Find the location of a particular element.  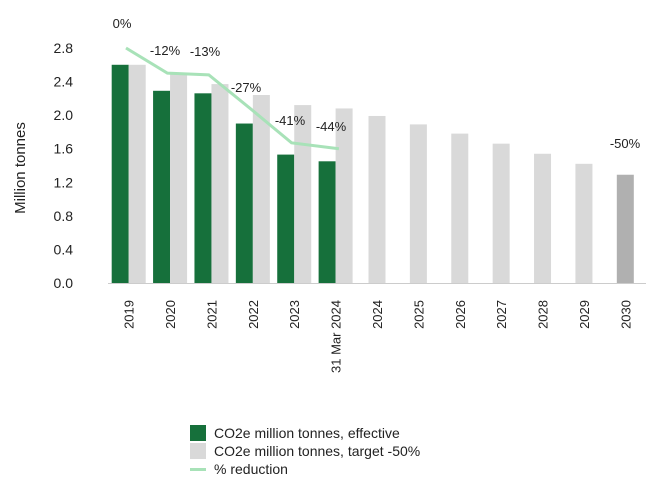

legend-label-reduction: % reduction is located at coordinates (251, 469).